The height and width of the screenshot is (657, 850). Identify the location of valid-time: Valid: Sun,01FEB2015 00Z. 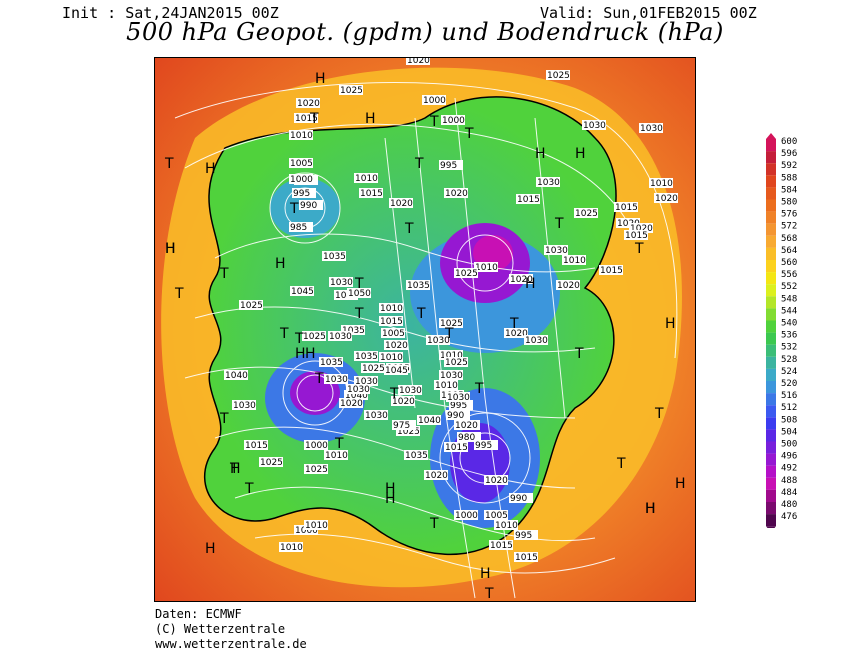
(648, 13).